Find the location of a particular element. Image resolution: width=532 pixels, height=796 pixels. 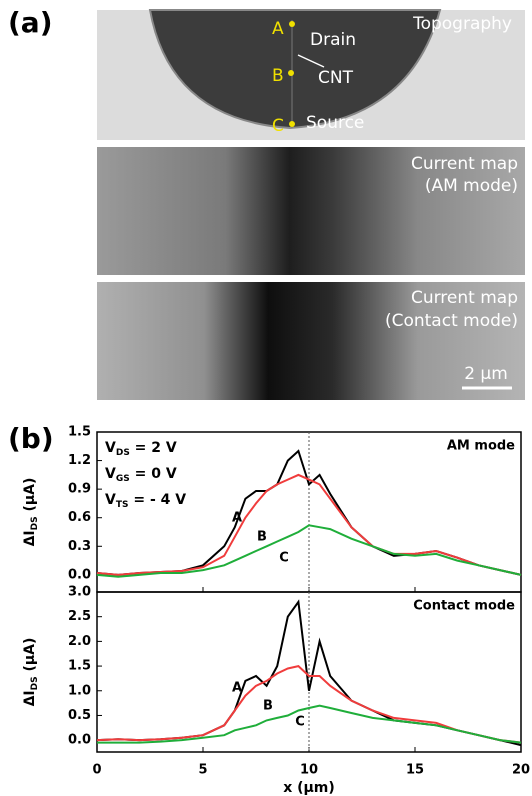

image-title: Topography is located at coordinates (462, 24).